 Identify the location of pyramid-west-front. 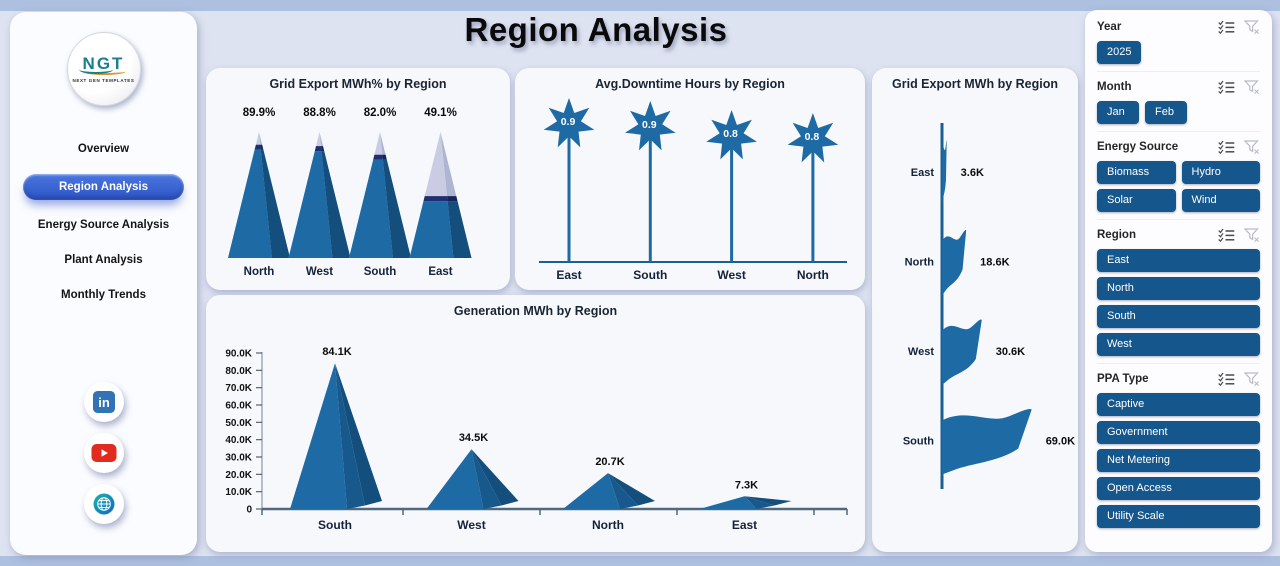
(455, 479).